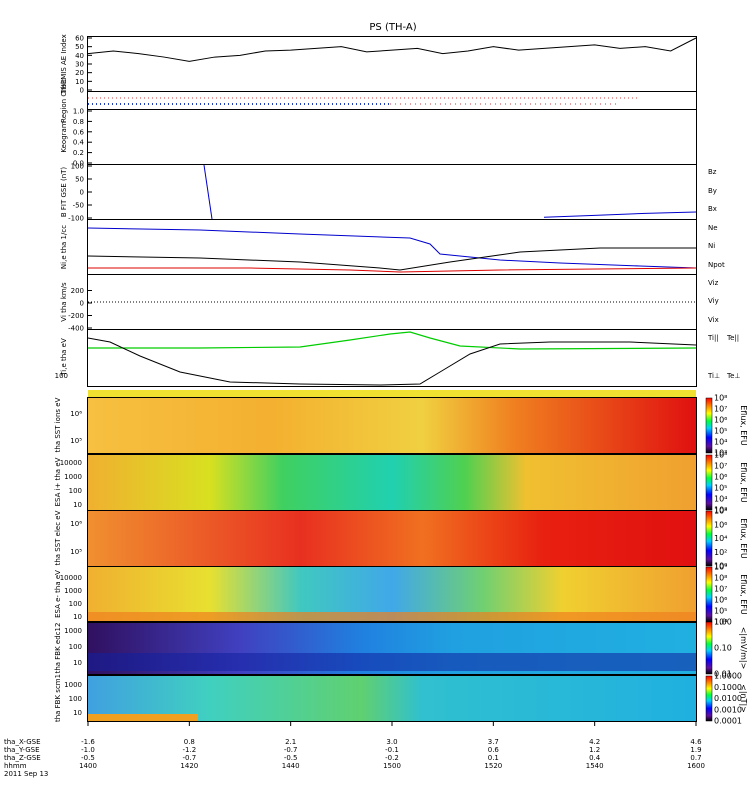 This screenshot has height=800, width=750. What do you see at coordinates (64, 302) in the screenshot?
I see `velocity-ylabel: Vi tha km/s` at bounding box center [64, 302].